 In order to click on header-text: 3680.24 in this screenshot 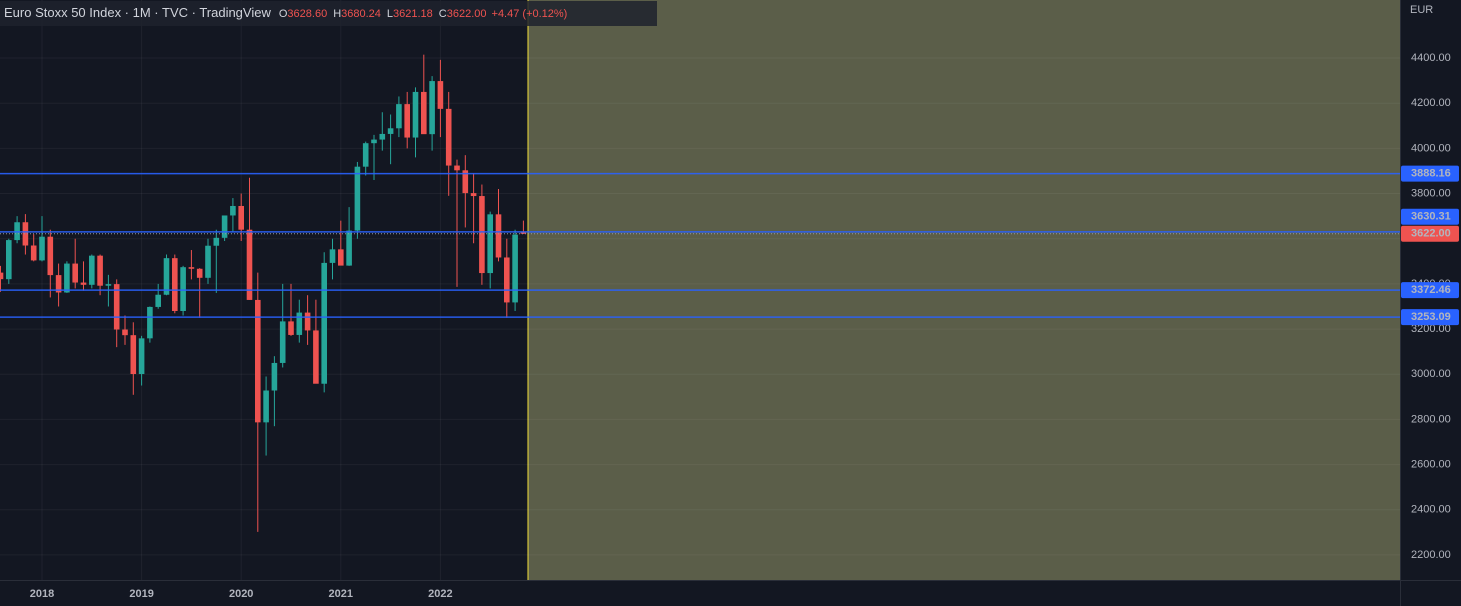, I will do `click(361, 14)`.